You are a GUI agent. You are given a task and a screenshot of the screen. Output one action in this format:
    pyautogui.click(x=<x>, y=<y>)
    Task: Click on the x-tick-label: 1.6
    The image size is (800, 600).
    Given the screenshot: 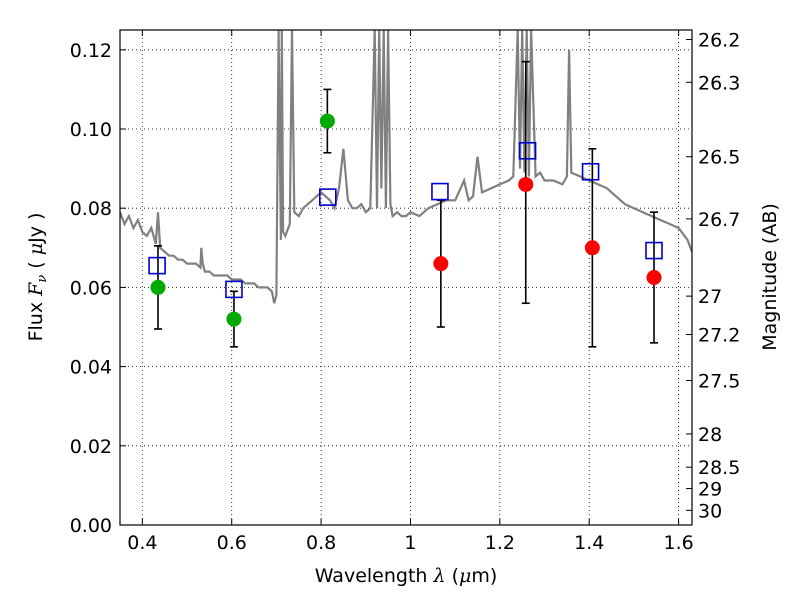 What is the action you would take?
    pyautogui.click(x=678, y=543)
    